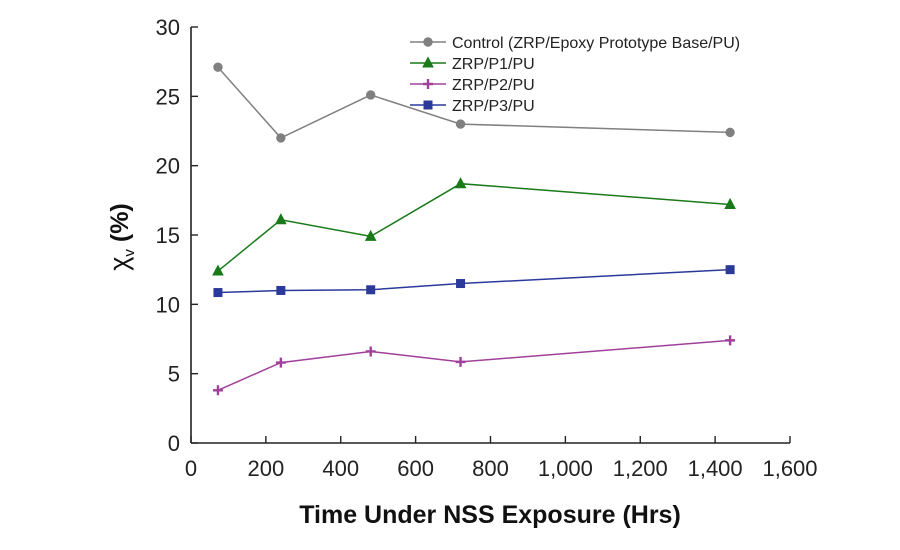 Image resolution: width=900 pixels, height=550 pixels. What do you see at coordinates (266, 468) in the screenshot?
I see `x-tick-label: 200` at bounding box center [266, 468].